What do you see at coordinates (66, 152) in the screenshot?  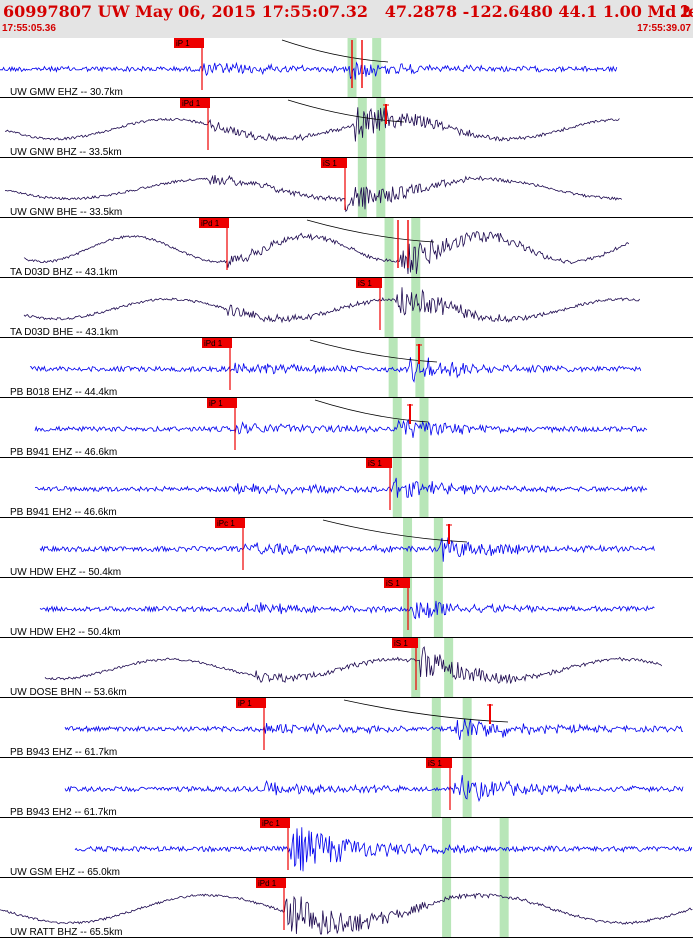 I see `station-label: UW GNW BHZ -- 33.5km` at bounding box center [66, 152].